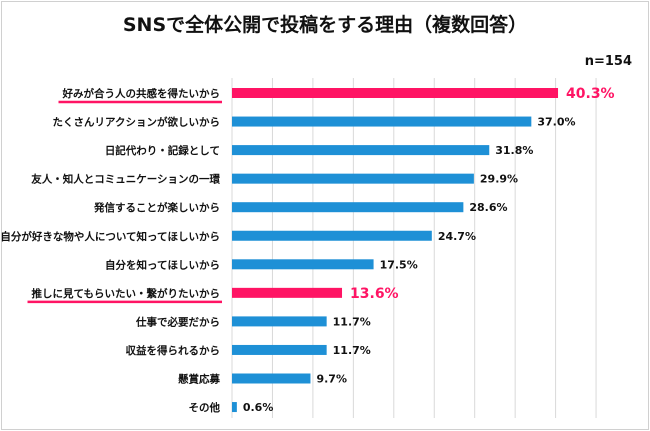 Image resolution: width=650 pixels, height=431 pixels. I want to click on category-label: 推しに見てもらいたい・繋がりたいから, so click(126, 293).